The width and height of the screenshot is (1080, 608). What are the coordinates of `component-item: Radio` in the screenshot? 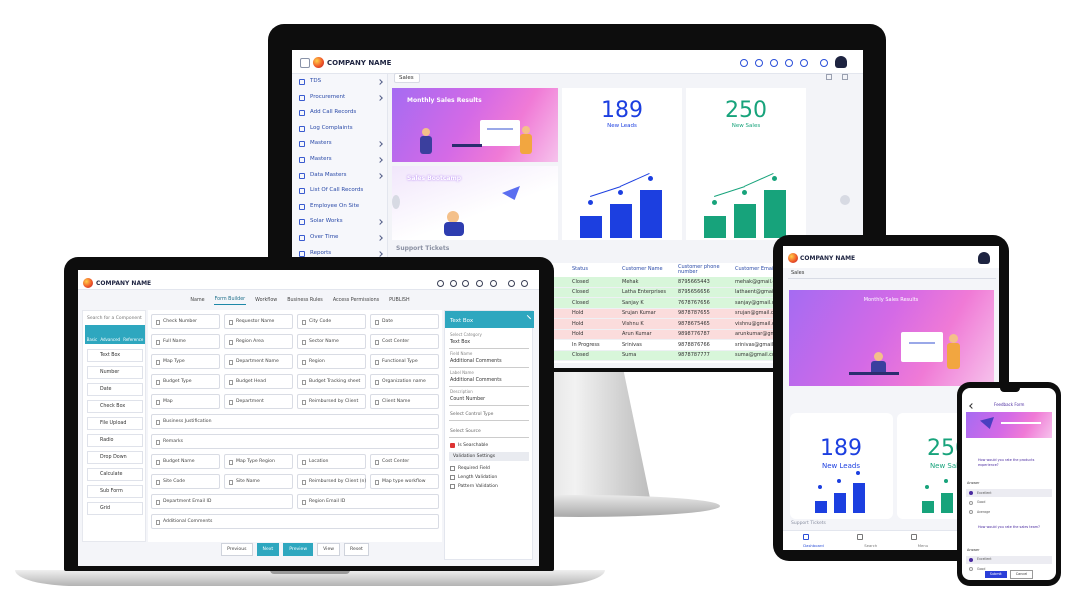 It's located at (115, 440).